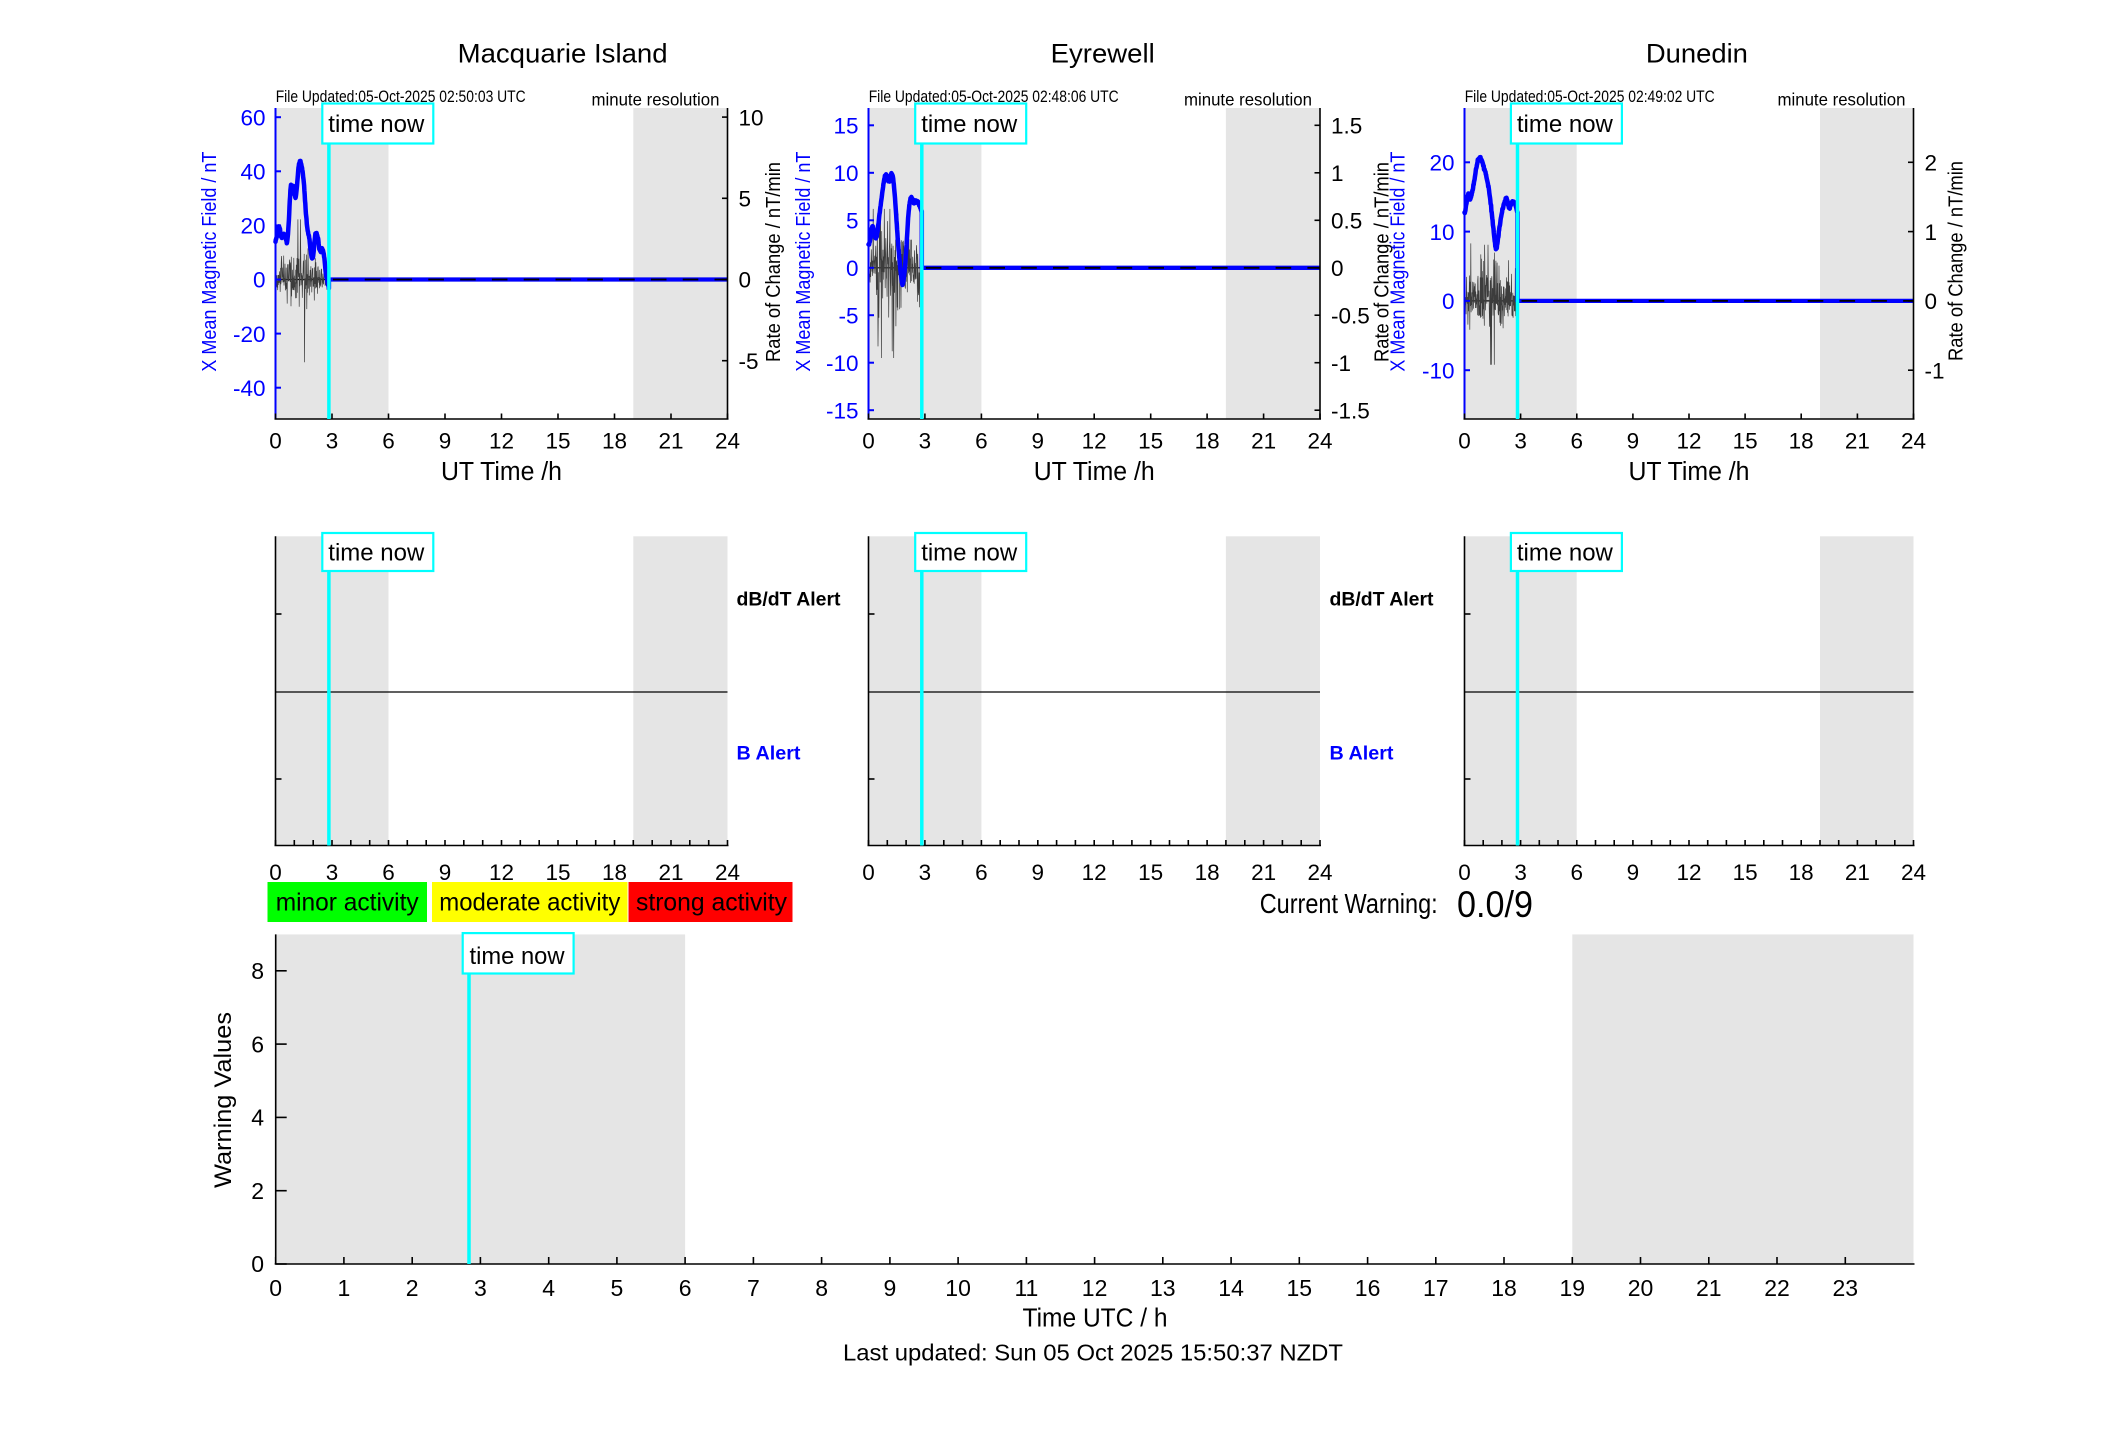 The width and height of the screenshot is (2117, 1437). What do you see at coordinates (1350, 410) in the screenshot?
I see `svg-text: -1.5` at bounding box center [1350, 410].